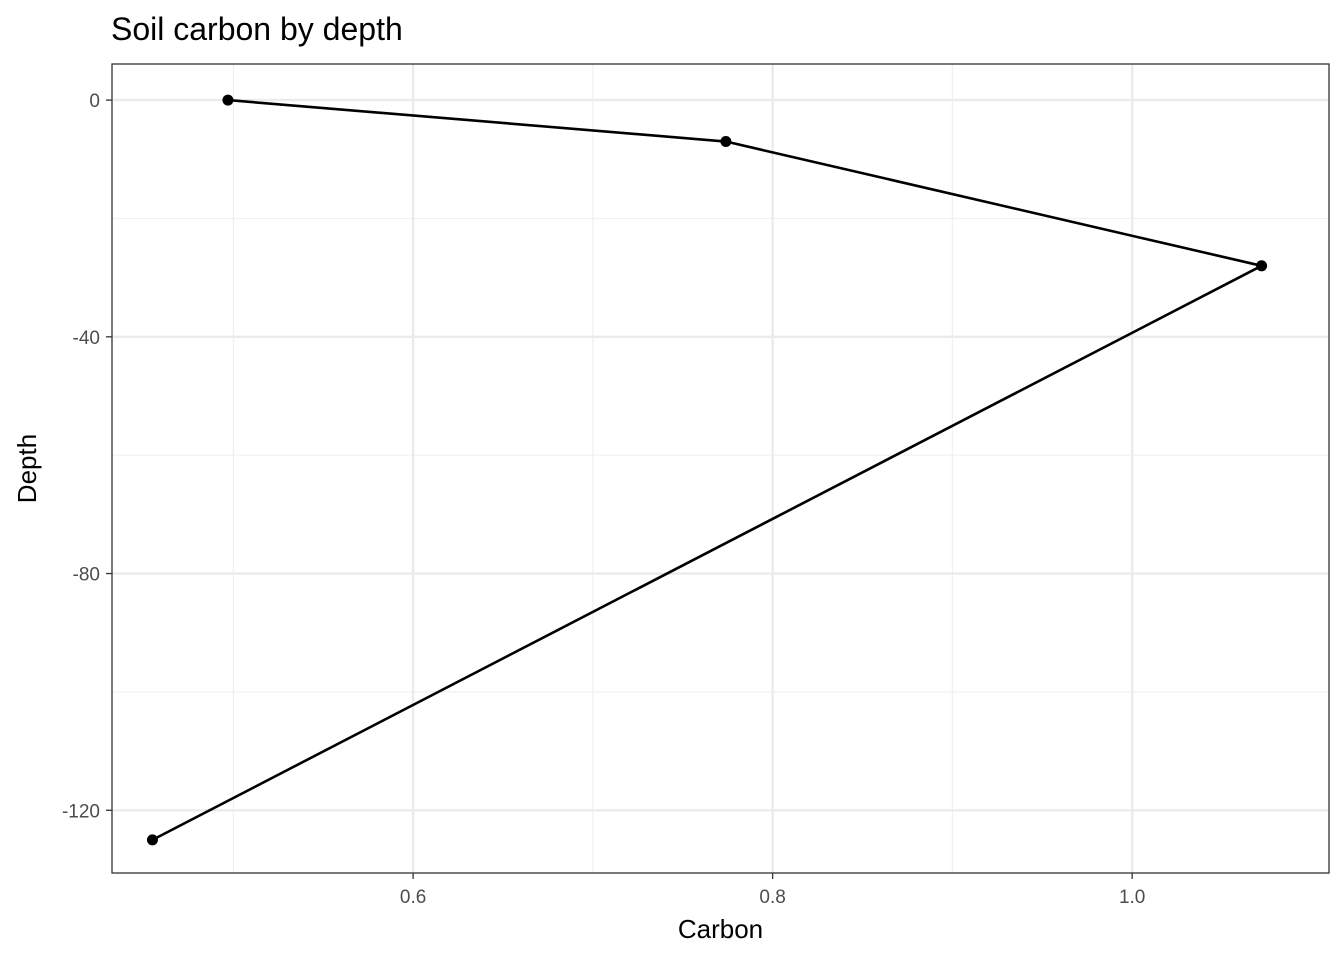 The width and height of the screenshot is (1344, 960). Describe the element at coordinates (413, 897) in the screenshot. I see `x-tick-label: 0.6` at that location.